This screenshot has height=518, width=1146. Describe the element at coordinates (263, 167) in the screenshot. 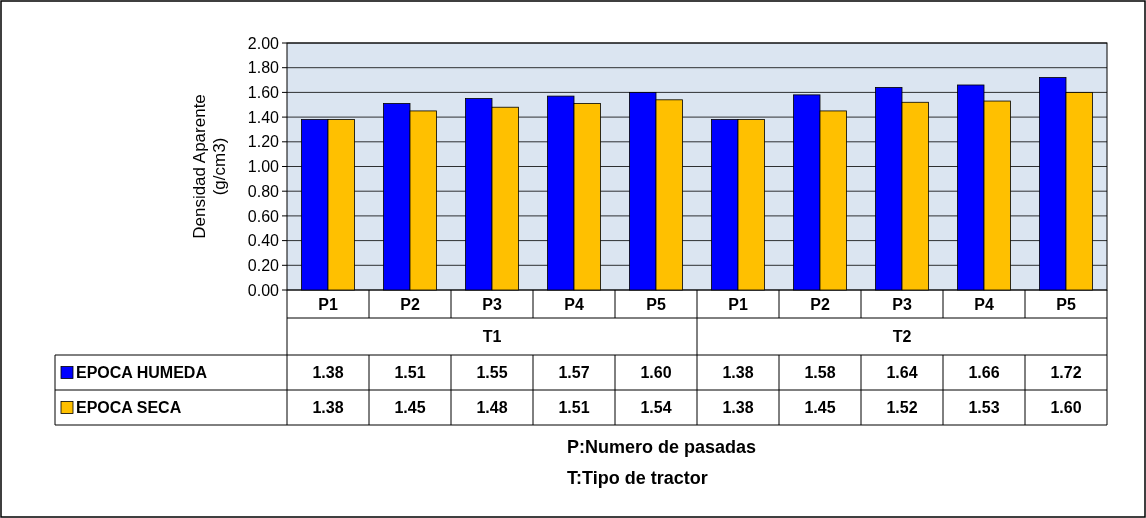

I see `y-tick-label: 1.00` at that location.